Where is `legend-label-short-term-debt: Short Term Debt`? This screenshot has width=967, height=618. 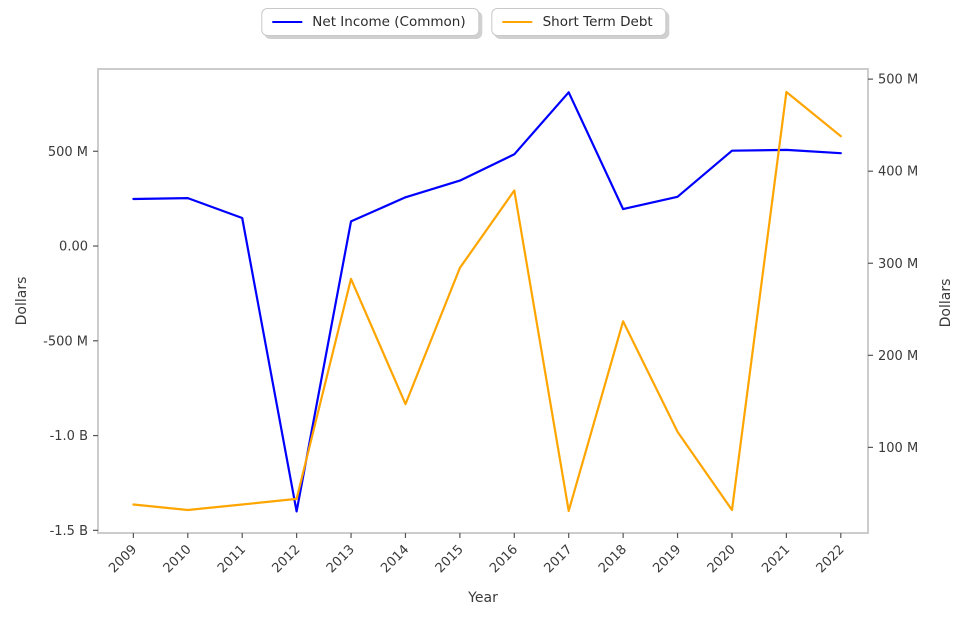 legend-label-short-term-debt: Short Term Debt is located at coordinates (597, 22).